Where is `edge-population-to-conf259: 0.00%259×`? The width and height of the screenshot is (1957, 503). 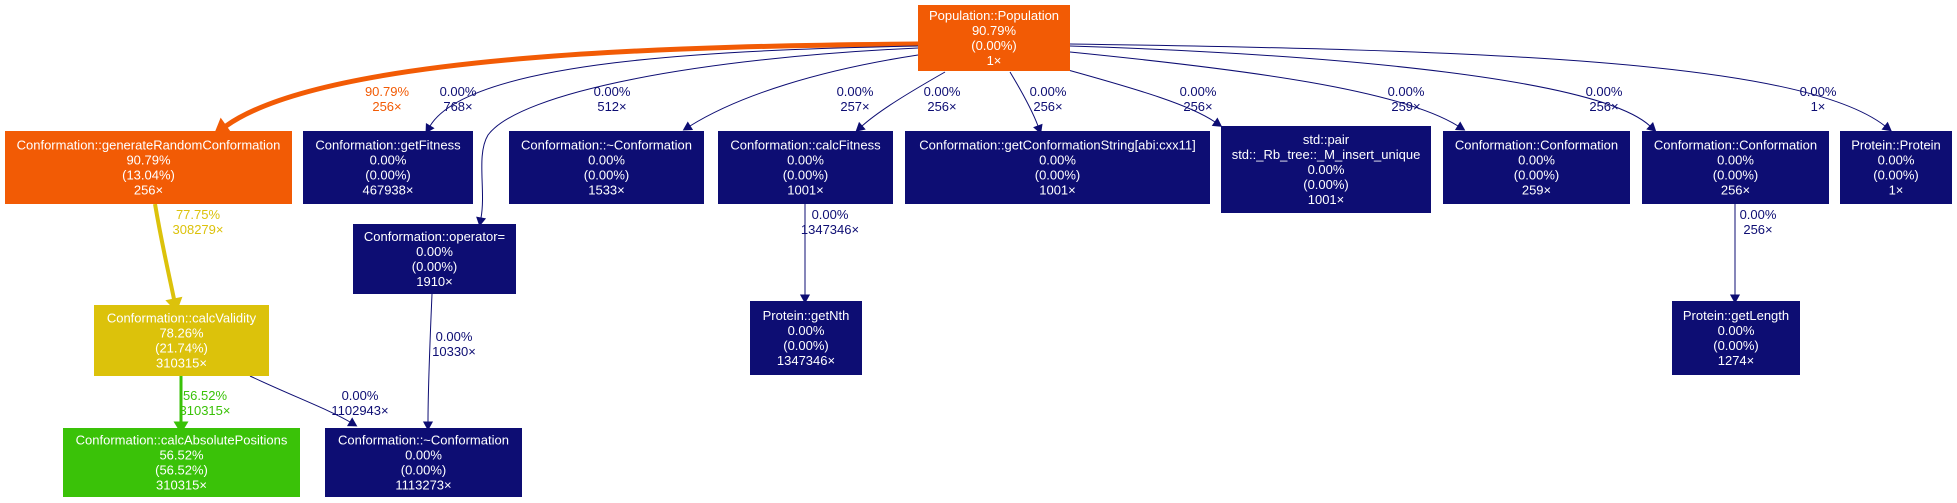
edge-population-to-conf259: 0.00%259× is located at coordinates (1267, 91).